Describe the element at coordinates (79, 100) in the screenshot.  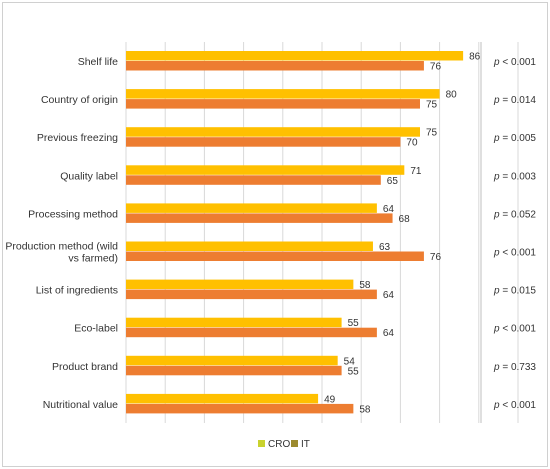
I see `category-label: Country of origin` at that location.